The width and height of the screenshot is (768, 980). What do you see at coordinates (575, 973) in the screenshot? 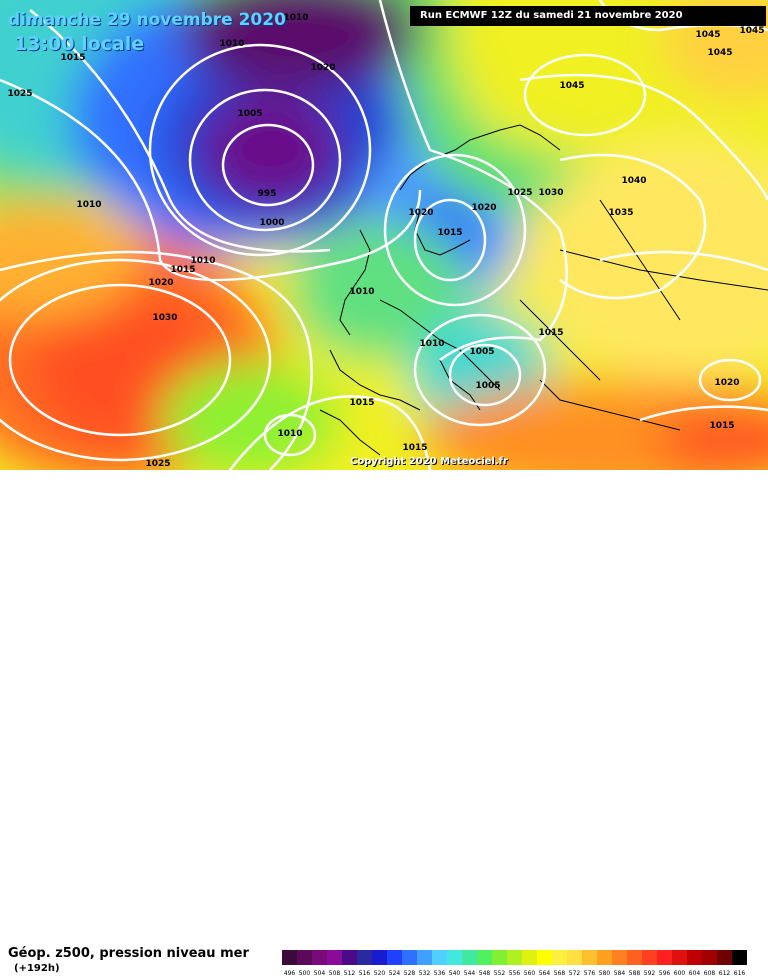
I see `scale-tick-label: 572` at bounding box center [575, 973].